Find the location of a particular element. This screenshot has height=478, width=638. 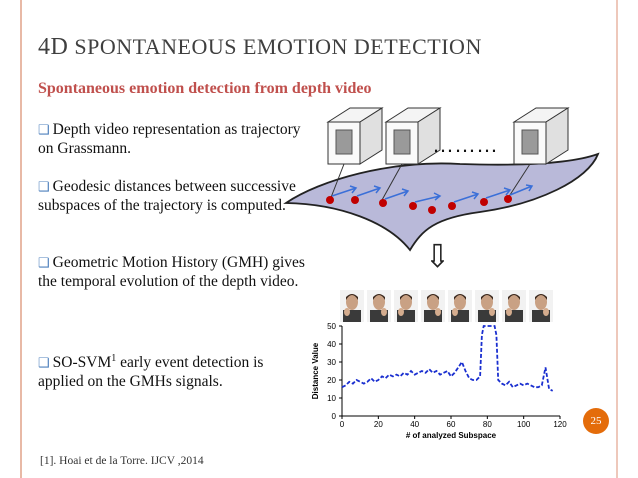

footnote: [1]. Hoai et de la Torre. IJCV ,2014 is located at coordinates (122, 461).